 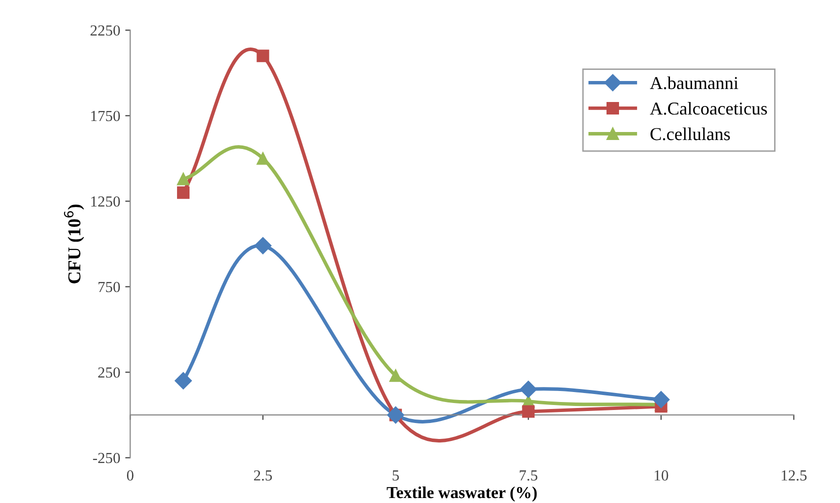 I want to click on y-tick-label: 1750, so click(x=105, y=116).